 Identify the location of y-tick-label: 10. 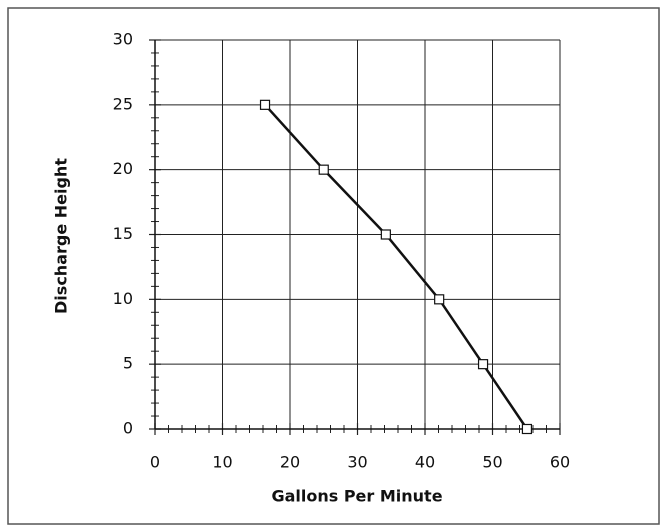
(123, 298).